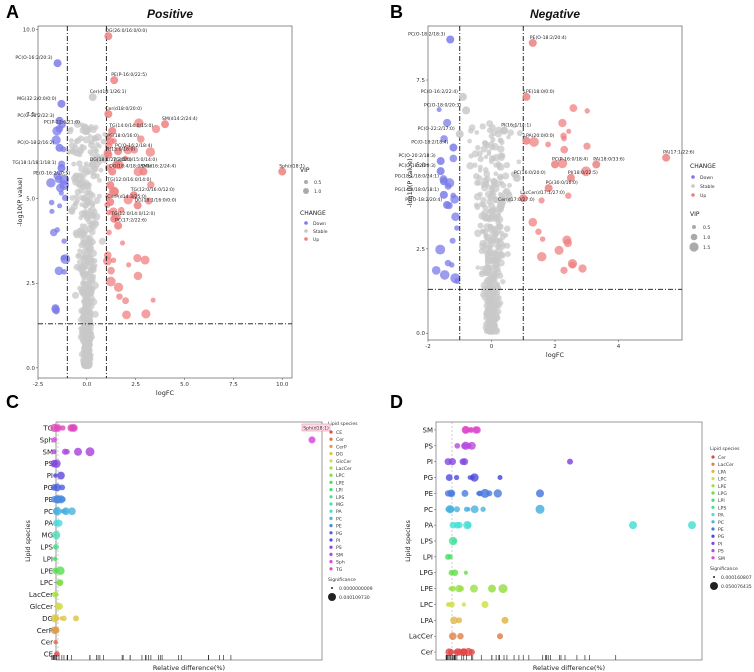  What do you see at coordinates (47, 428) in the screenshot?
I see `category-label: TG` at bounding box center [47, 428].